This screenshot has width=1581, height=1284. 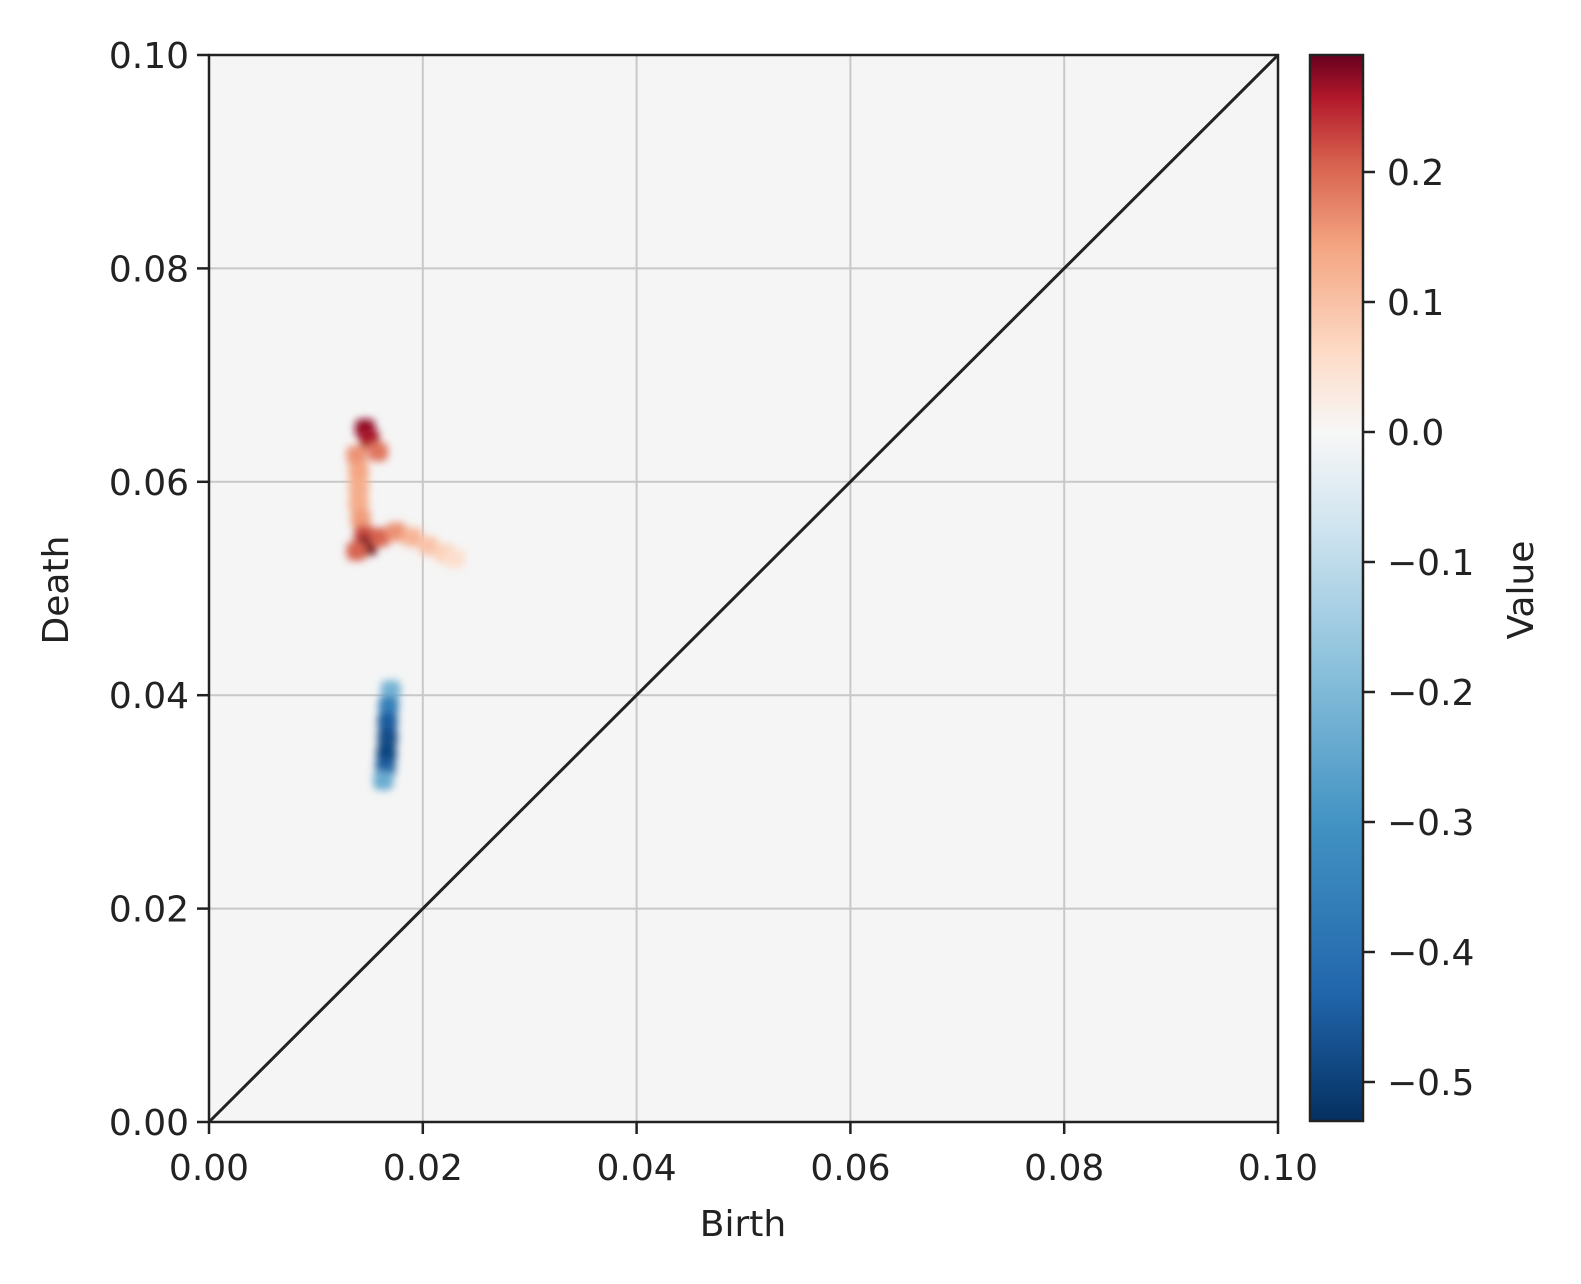 I want to click on x-tick-label: 0.10, so click(x=1278, y=1168).